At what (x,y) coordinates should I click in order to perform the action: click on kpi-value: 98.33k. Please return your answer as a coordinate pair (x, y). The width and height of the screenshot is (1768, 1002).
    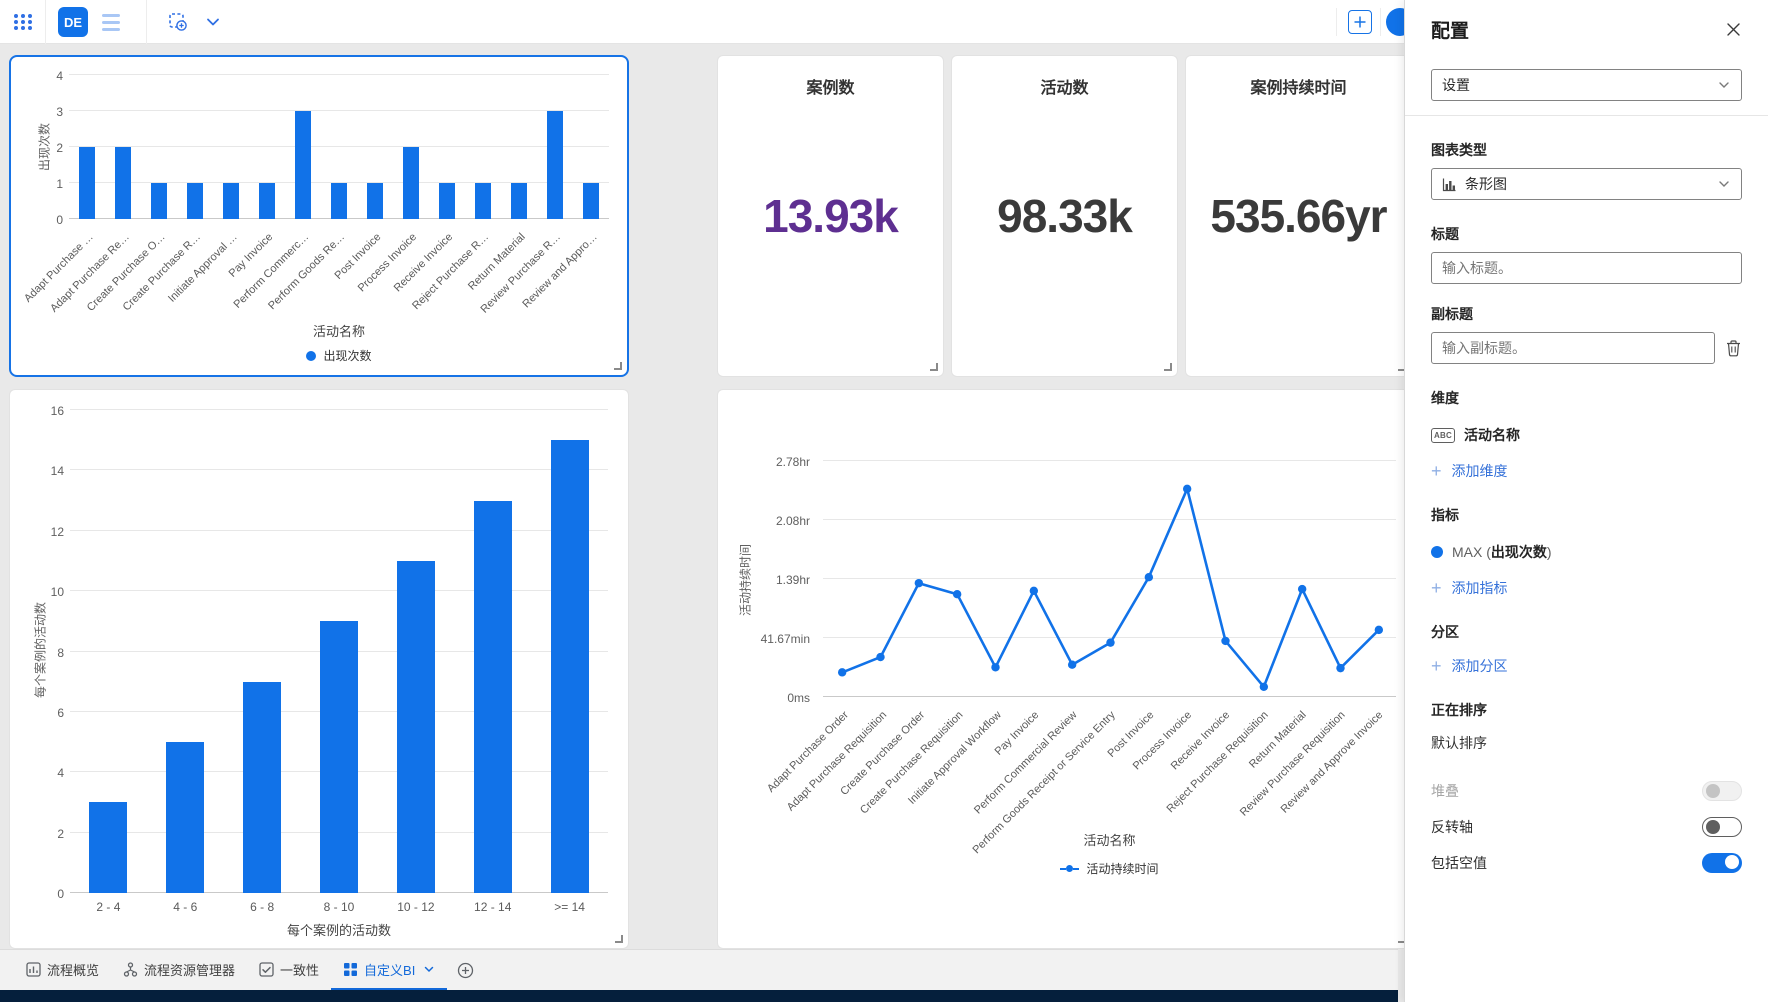
    Looking at the image, I should click on (1065, 216).